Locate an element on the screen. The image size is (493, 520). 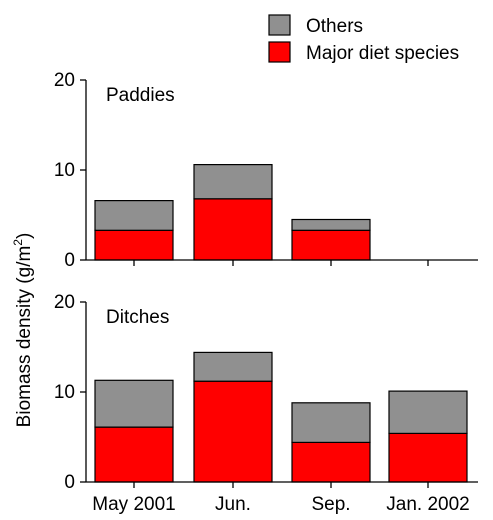
y-tick-label-ditches-10: 10 is located at coordinates (64, 392).